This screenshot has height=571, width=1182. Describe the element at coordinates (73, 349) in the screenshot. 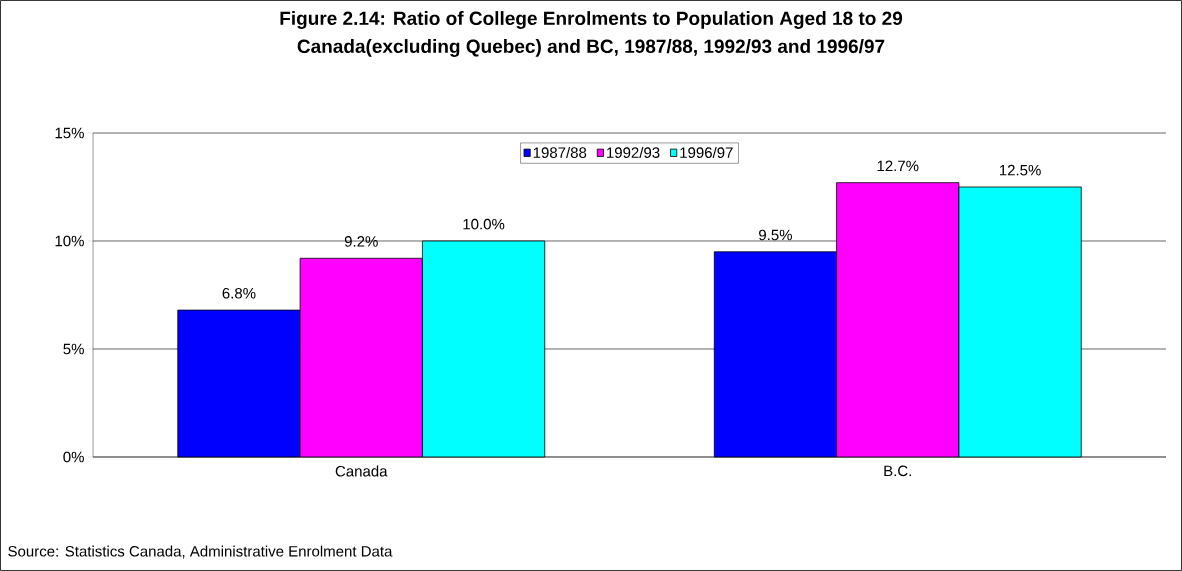

I see `y-tick-label: 5%` at that location.